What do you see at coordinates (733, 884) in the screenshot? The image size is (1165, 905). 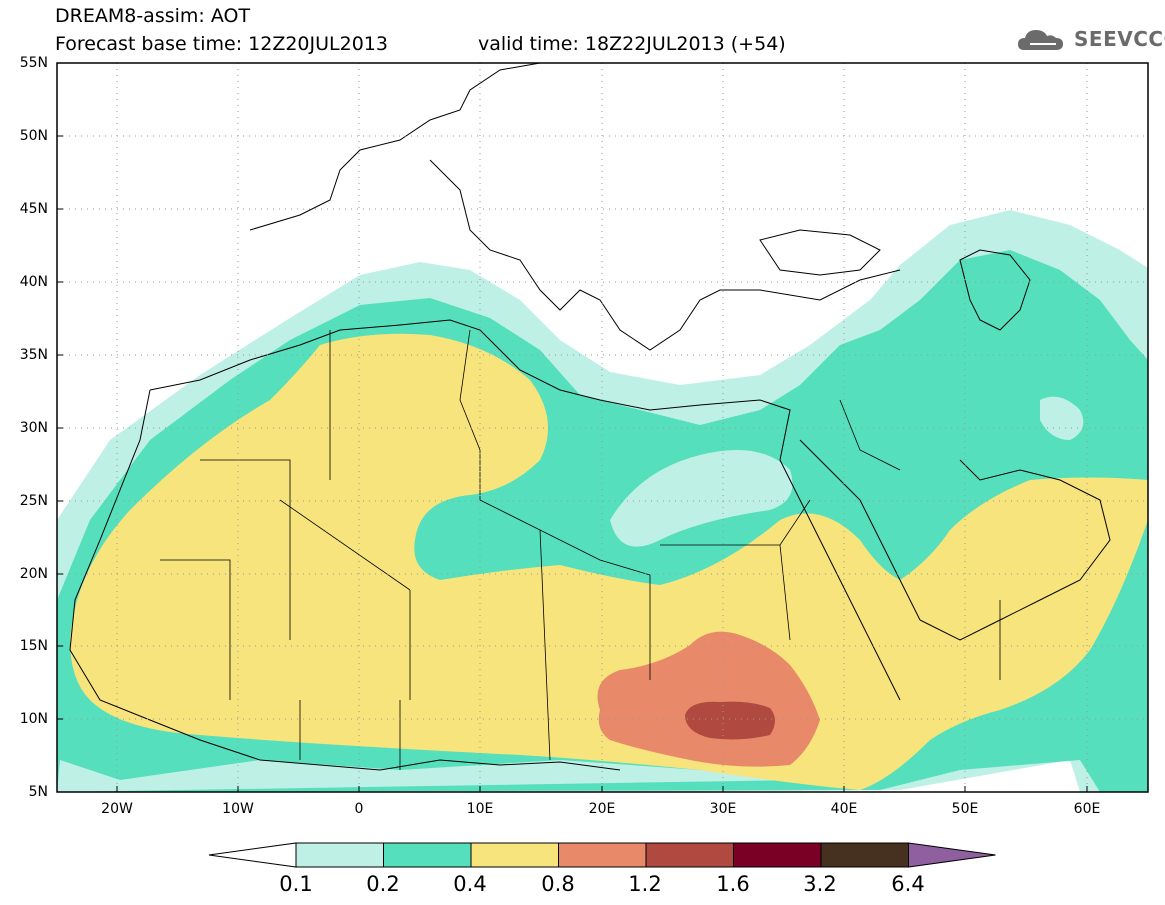 I see `colorbar-label: 1.6` at bounding box center [733, 884].